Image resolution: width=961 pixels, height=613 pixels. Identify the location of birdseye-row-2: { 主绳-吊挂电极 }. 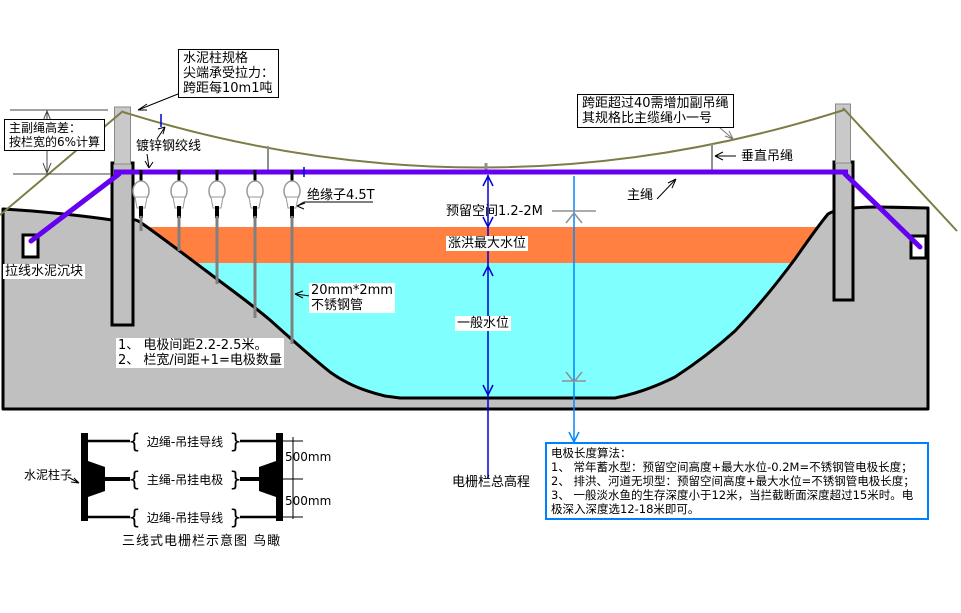
(185, 479).